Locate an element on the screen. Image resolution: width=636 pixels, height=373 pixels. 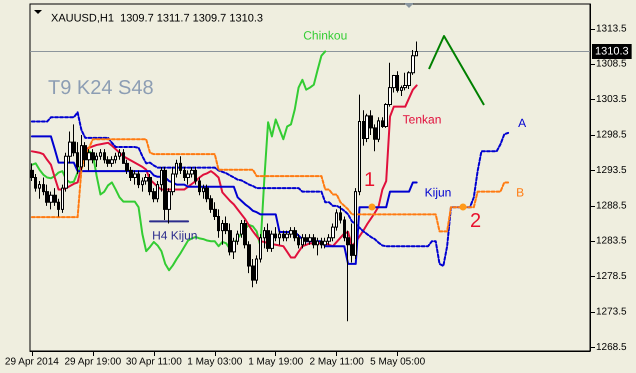
y-tick-label: 1268.5 is located at coordinates (612, 347).